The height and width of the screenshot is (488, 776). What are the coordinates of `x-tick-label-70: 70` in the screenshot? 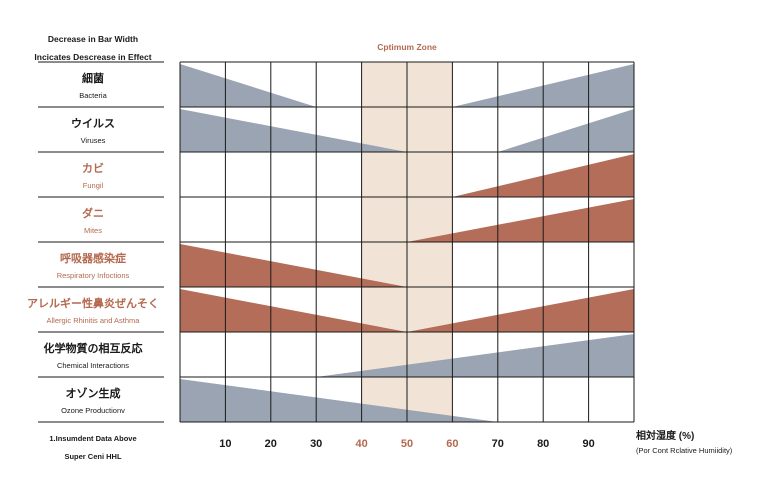 It's located at (498, 444).